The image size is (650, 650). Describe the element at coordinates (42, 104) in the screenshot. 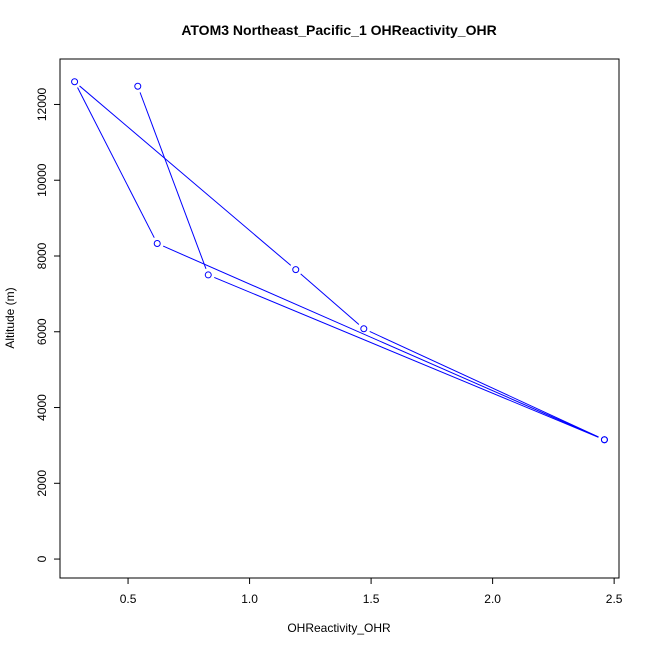

I see `y-tick-label: 12000` at that location.